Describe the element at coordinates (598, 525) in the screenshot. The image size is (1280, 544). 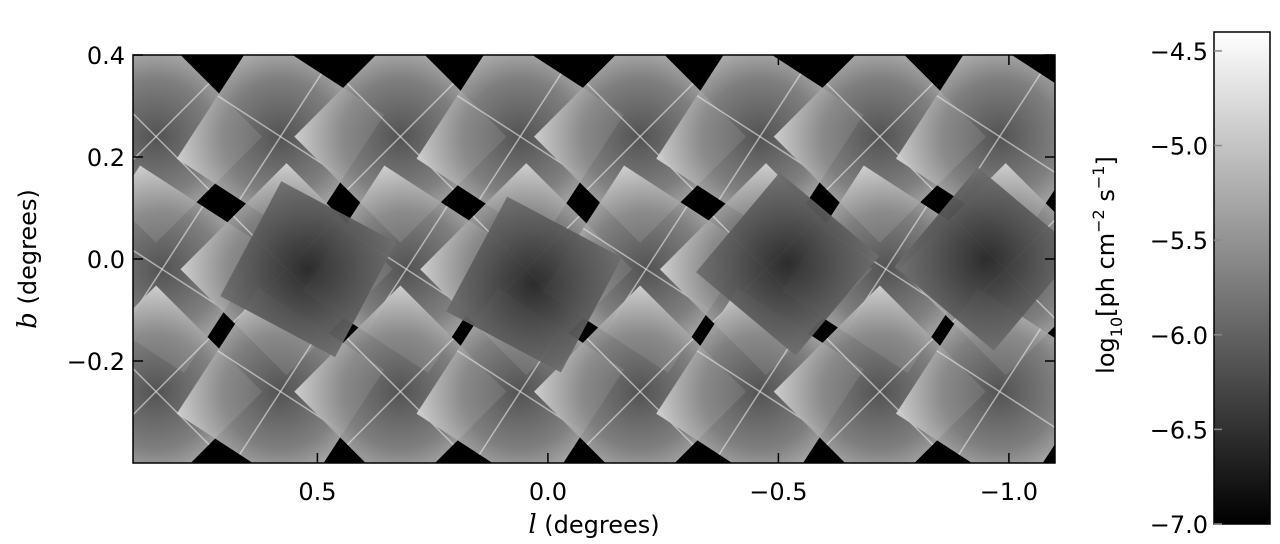
I see `x-axis-unit: (degrees)` at that location.